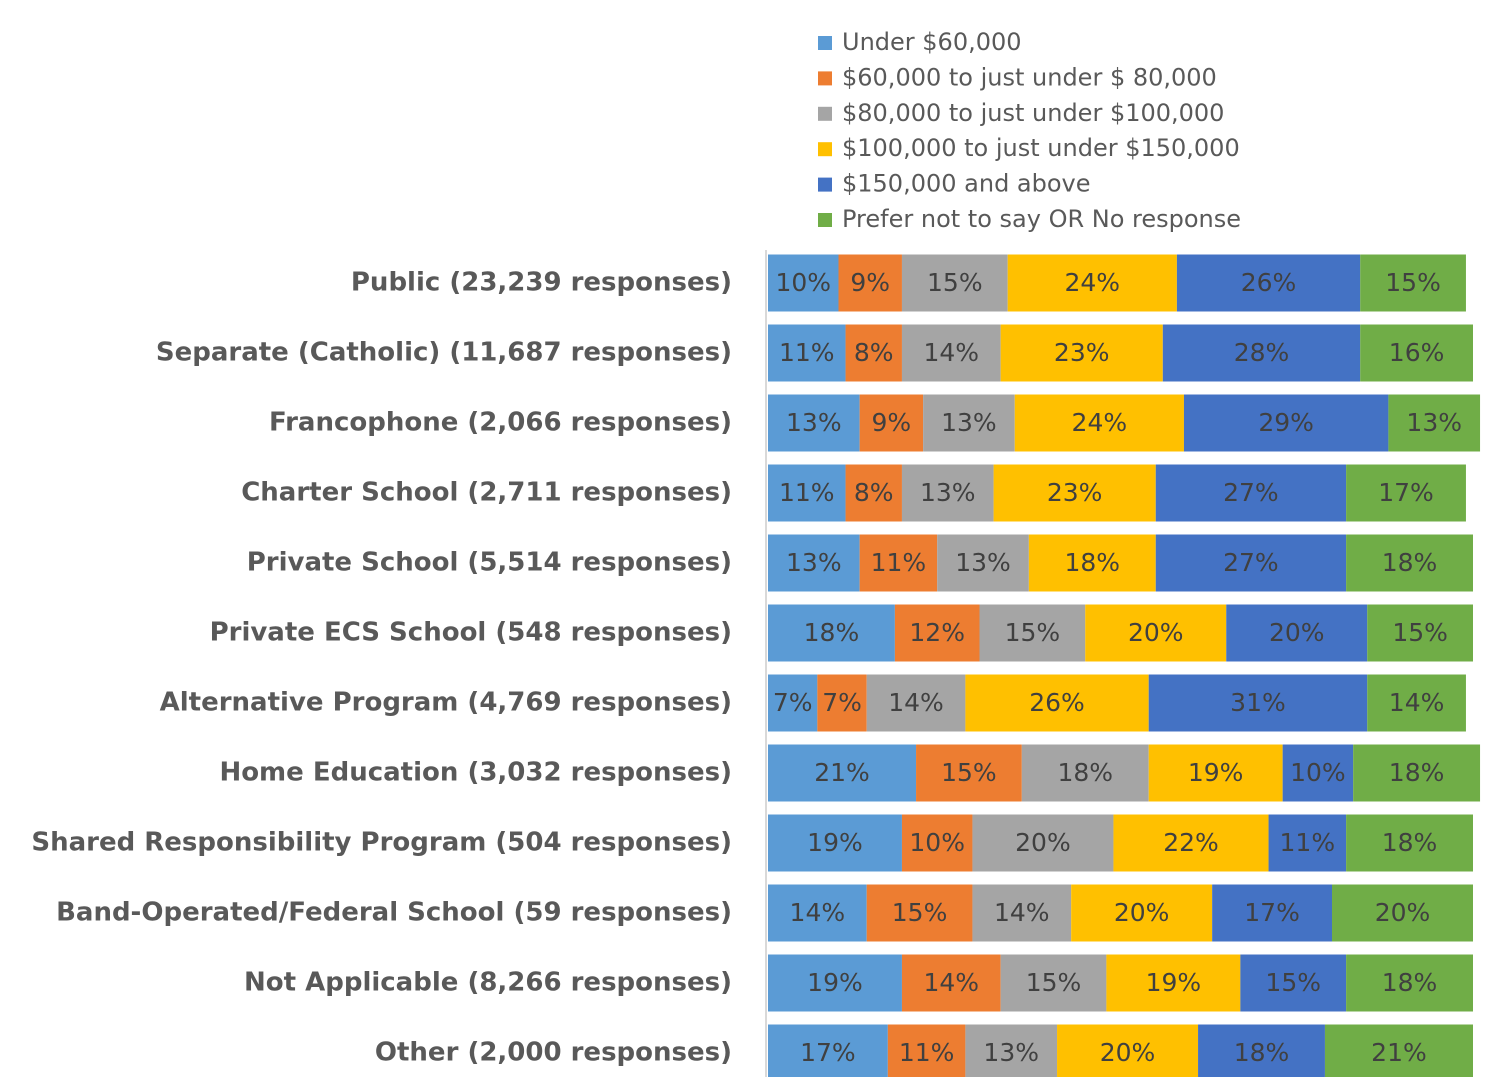 The height and width of the screenshot is (1077, 1486). I want to click on category-label: Separate (Catholic) (11,687 responses), so click(444, 353).